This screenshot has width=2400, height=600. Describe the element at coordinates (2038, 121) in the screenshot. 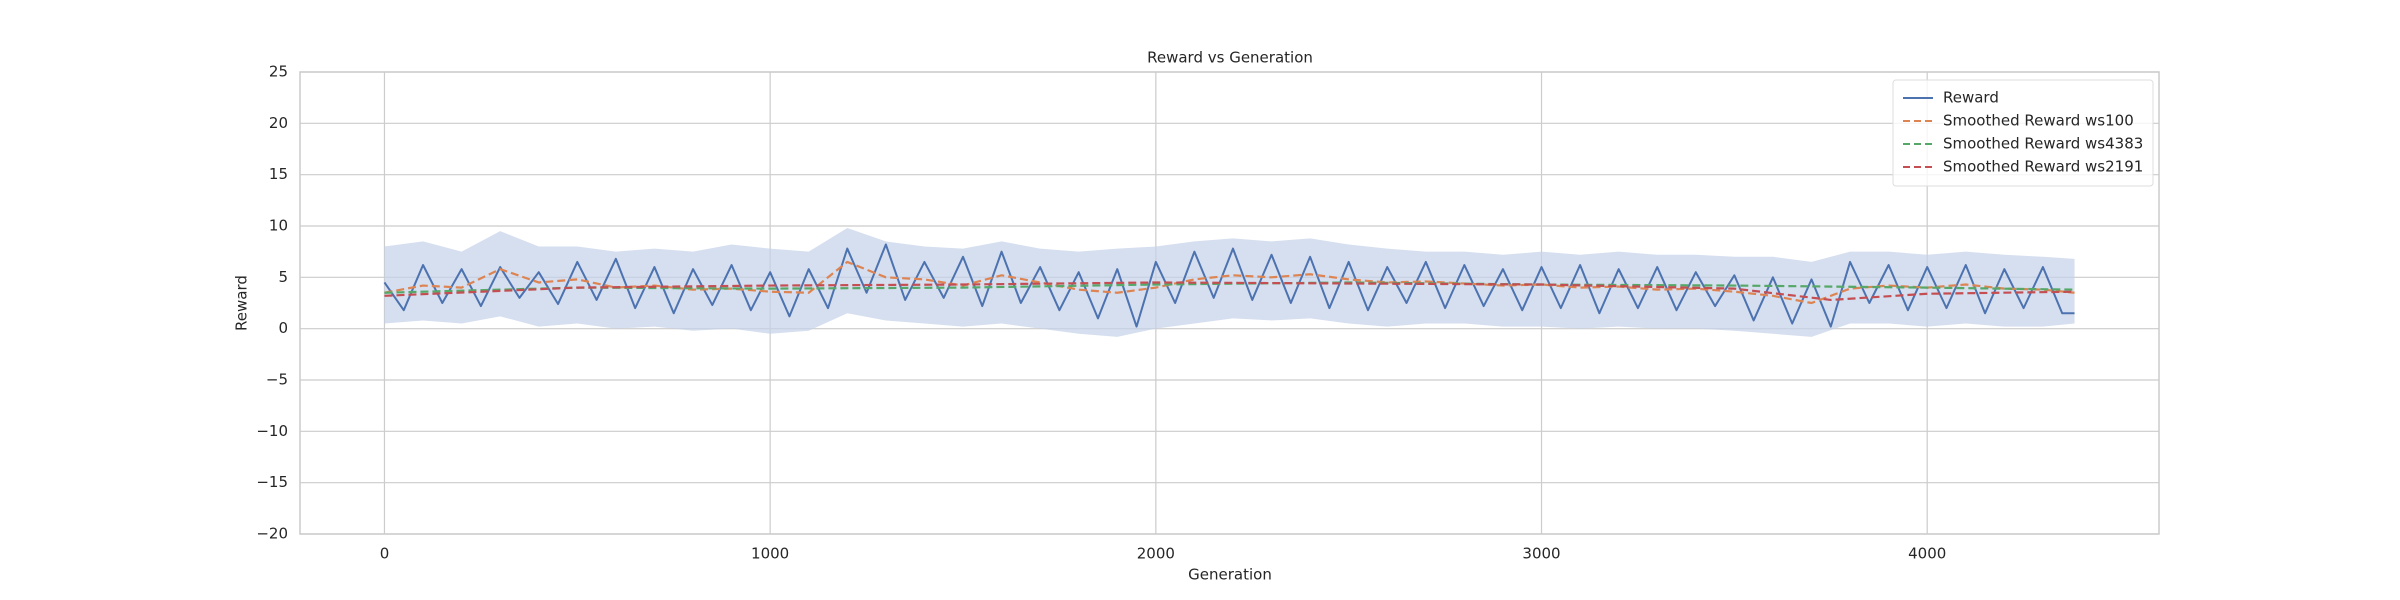

I see `legend-label: Smoothed Reward ws100` at that location.